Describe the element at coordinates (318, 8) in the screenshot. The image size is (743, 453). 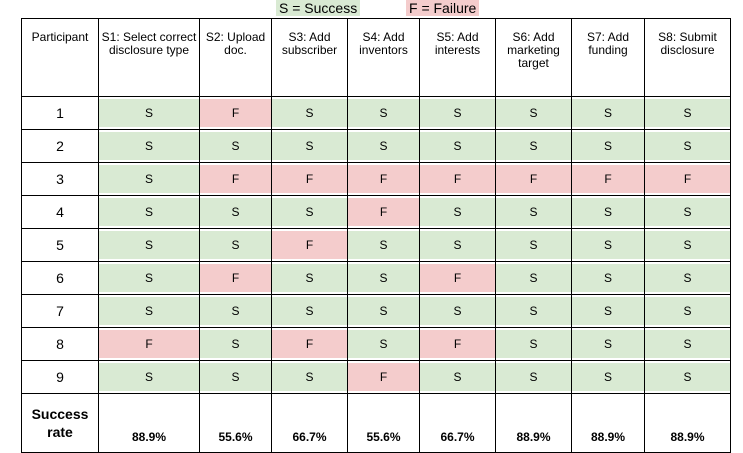
I see `legend-success: S = Success` at that location.